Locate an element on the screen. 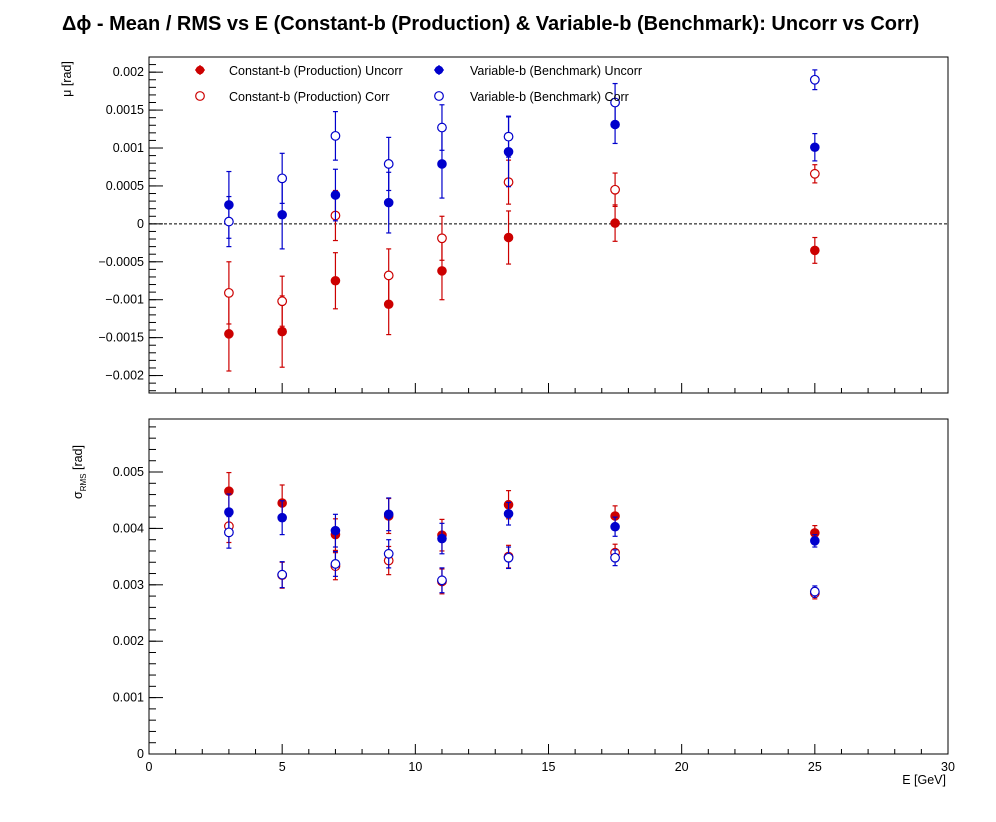  y-tick-label: 0.0015 is located at coordinates (125, 110).